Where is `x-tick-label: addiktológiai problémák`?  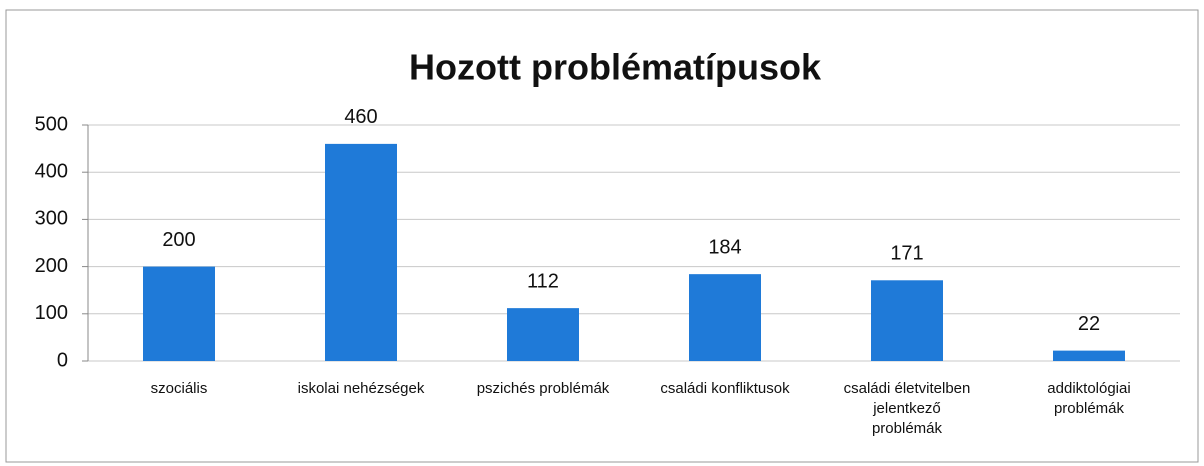 x-tick-label: addiktológiai problémák is located at coordinates (1089, 398).